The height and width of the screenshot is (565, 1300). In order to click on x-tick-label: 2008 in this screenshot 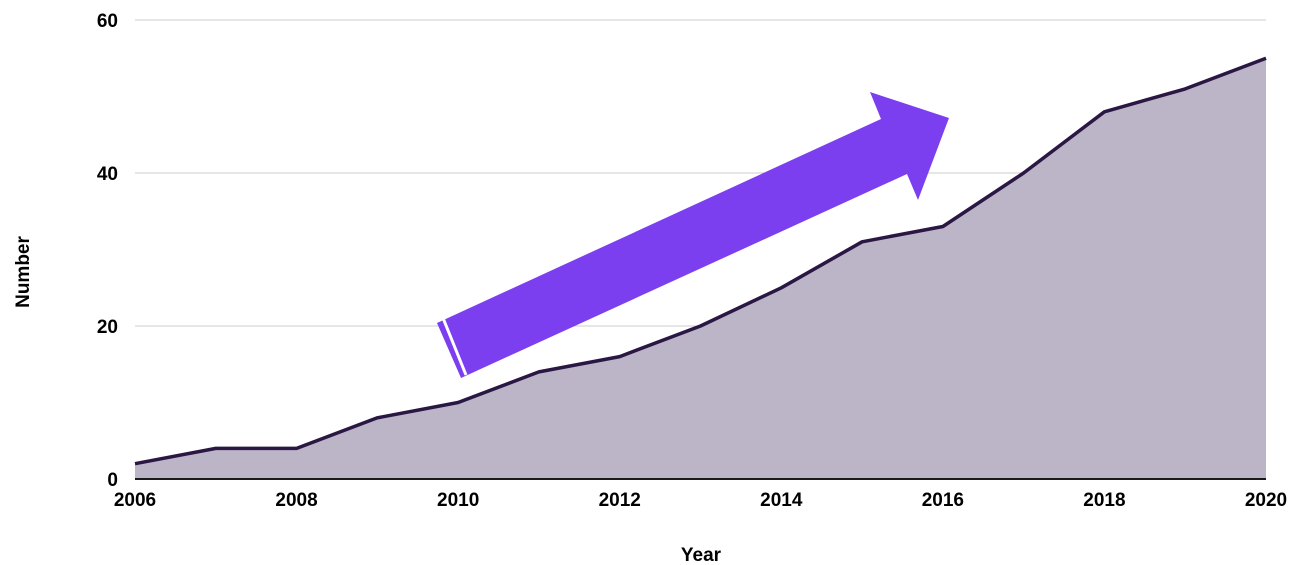, I will do `click(296, 500)`.